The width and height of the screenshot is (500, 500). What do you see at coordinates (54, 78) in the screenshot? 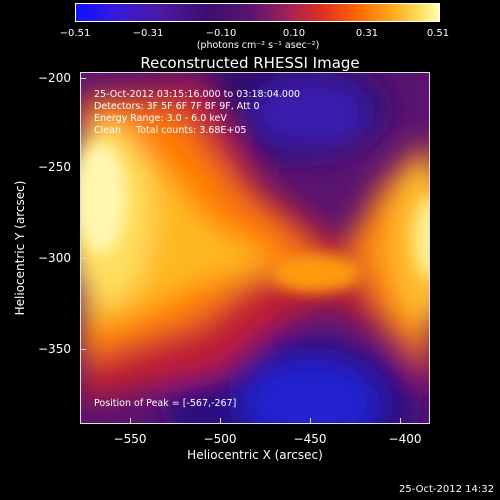
I see `y-tick-label: −200` at bounding box center [54, 78].